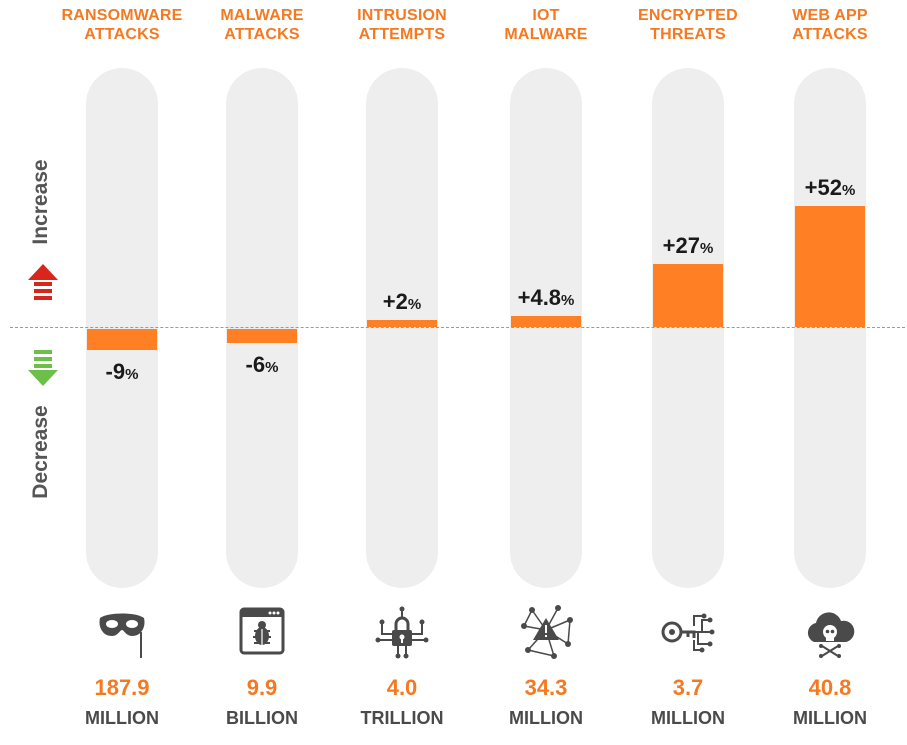 The width and height of the screenshot is (907, 745). Describe the element at coordinates (122, 632) in the screenshot. I see `mask-icon` at that location.